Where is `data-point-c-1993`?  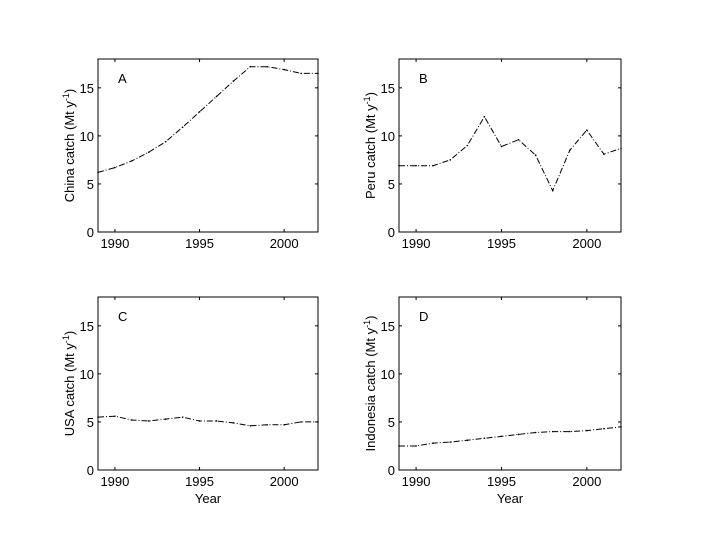
data-point-c-1993 is located at coordinates (165, 419).